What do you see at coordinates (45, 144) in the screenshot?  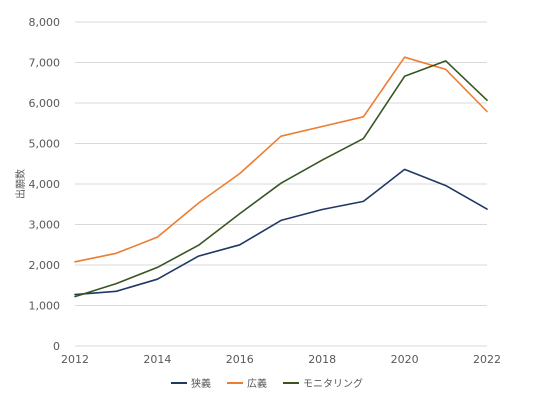 I see `y-tick-label: 5,000` at bounding box center [45, 144].